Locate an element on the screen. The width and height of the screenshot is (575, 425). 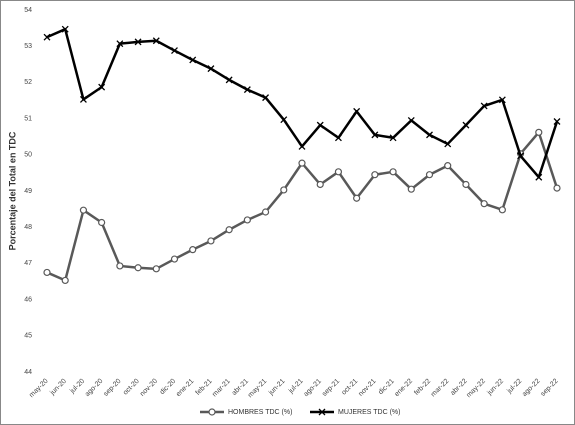
y-tick-label: 54 is located at coordinates (28, 10).